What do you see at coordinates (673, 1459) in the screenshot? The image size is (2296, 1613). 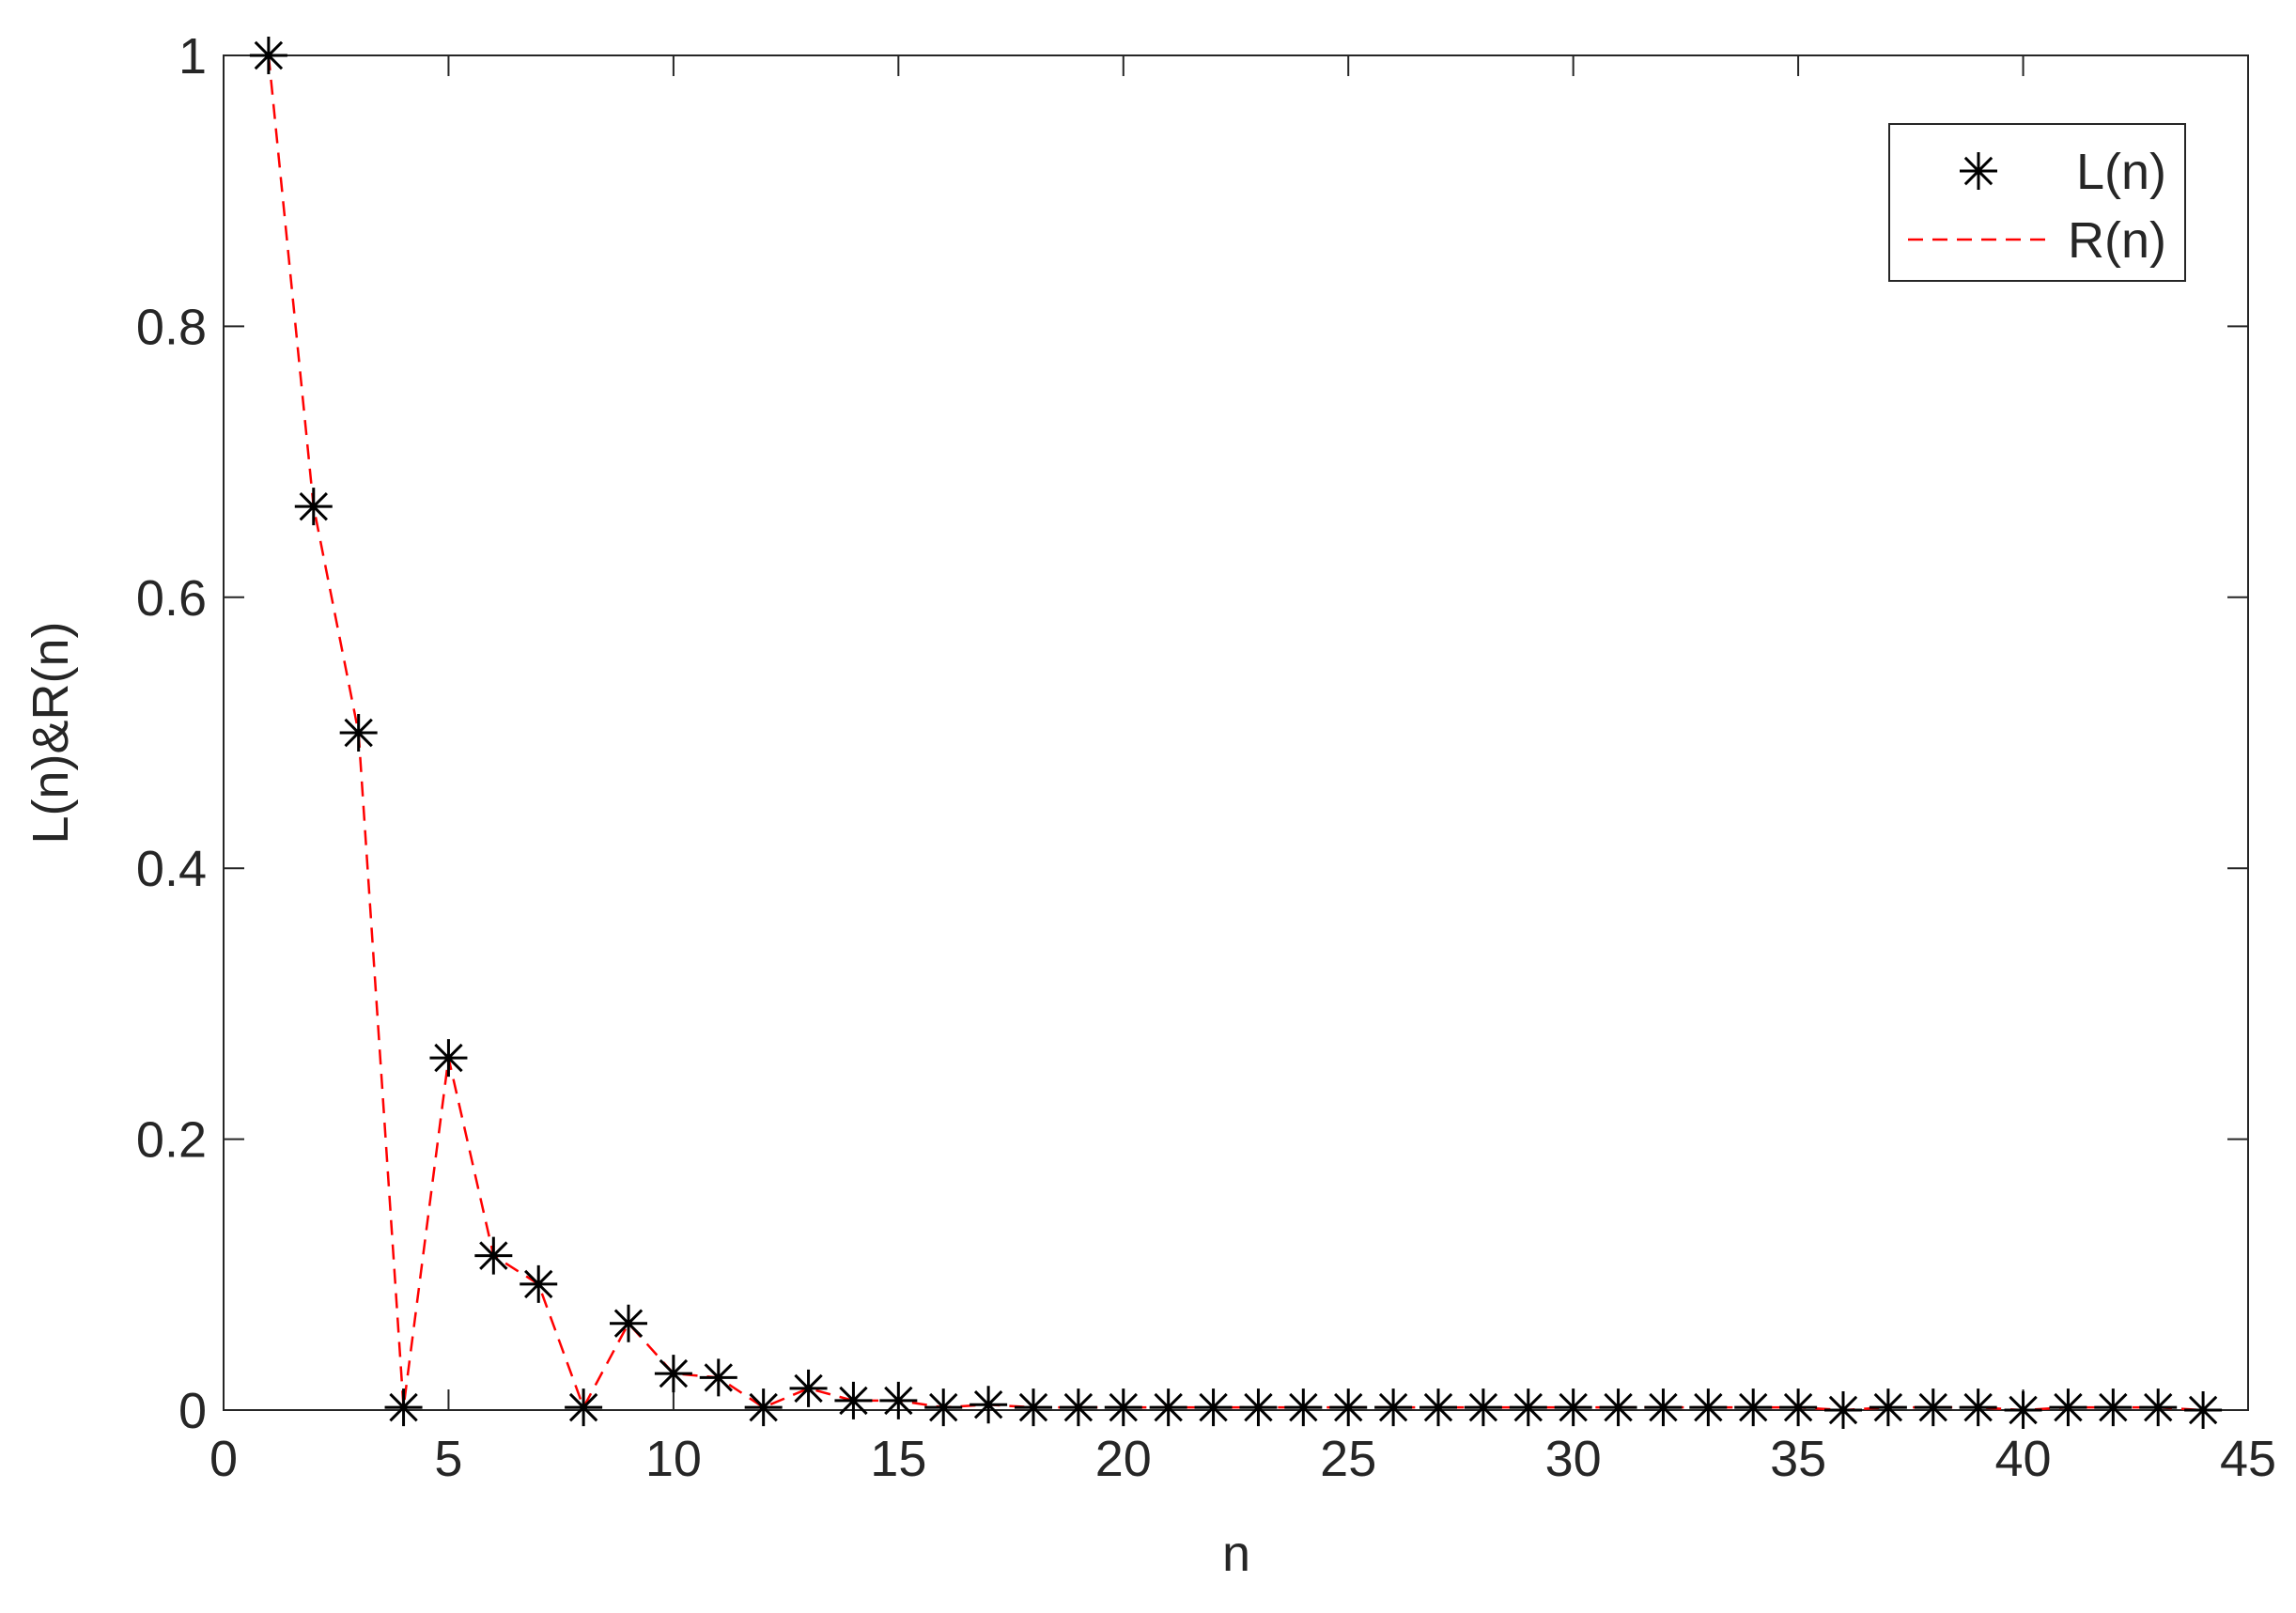 I see `x-tick-label: 10` at bounding box center [673, 1459].